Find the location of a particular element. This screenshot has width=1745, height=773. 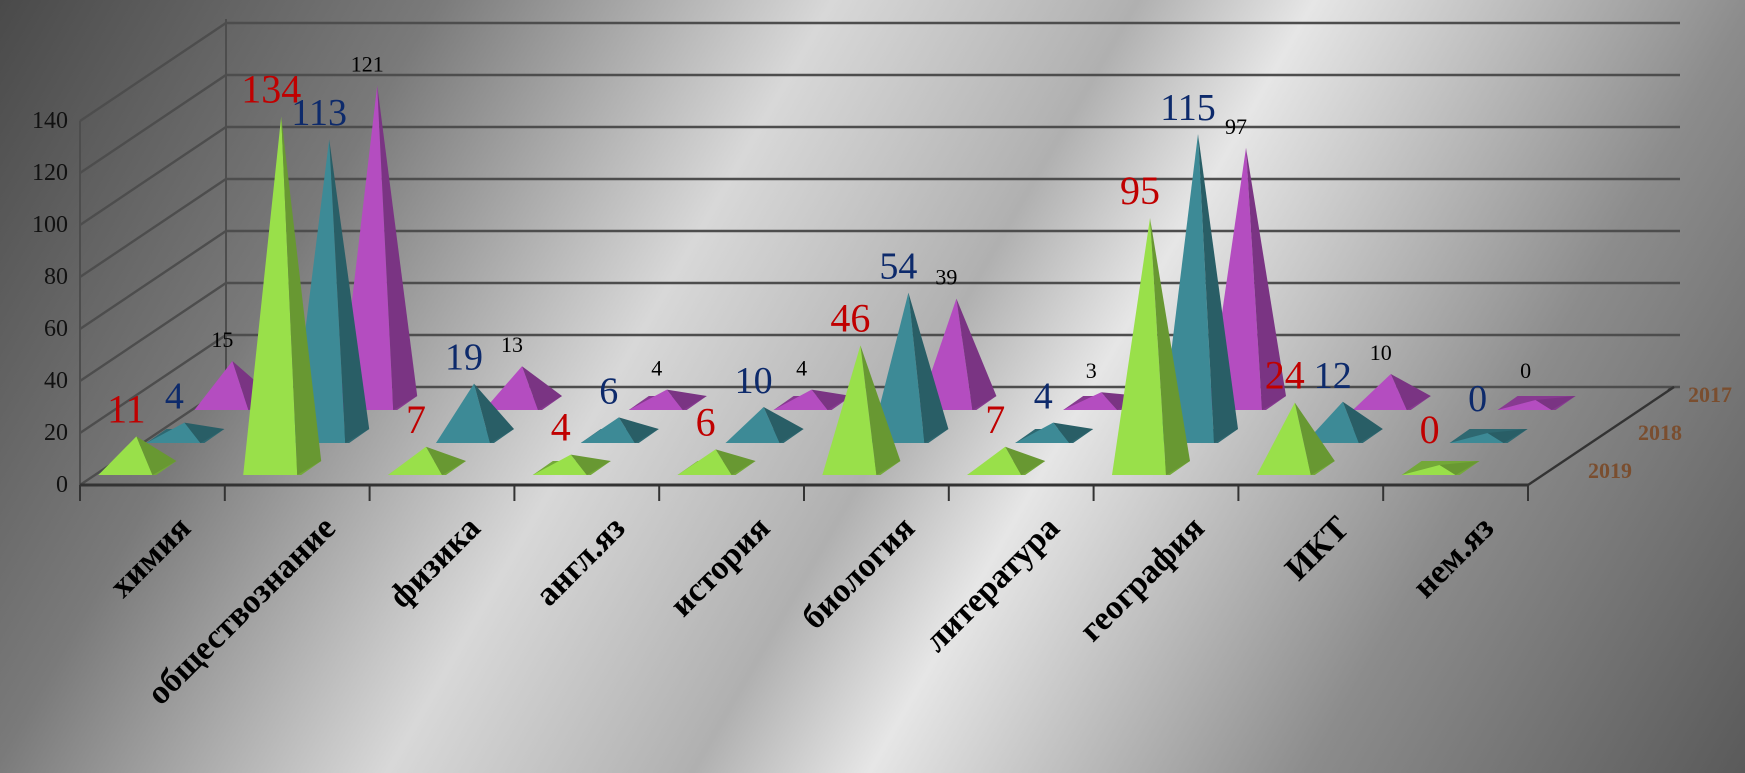

floor-right-edge is located at coordinates (1601, 436).